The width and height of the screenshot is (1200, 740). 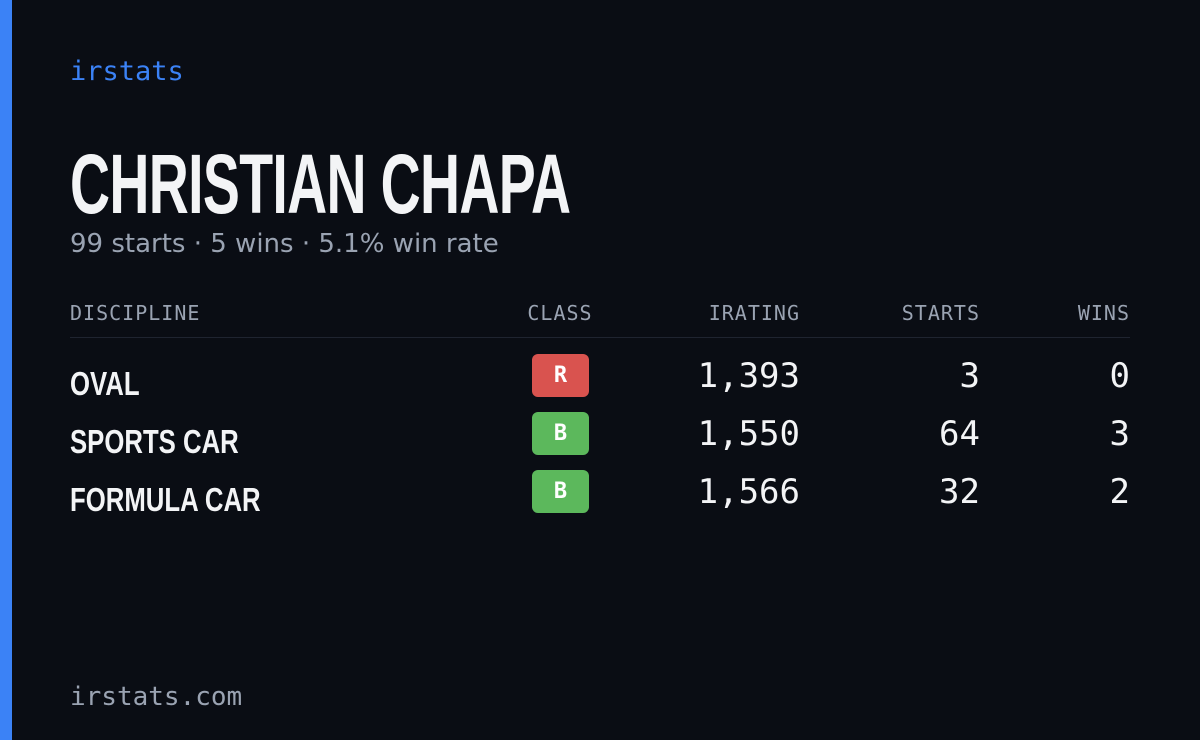 What do you see at coordinates (154, 441) in the screenshot?
I see `discipline: SPORTS CAR` at bounding box center [154, 441].